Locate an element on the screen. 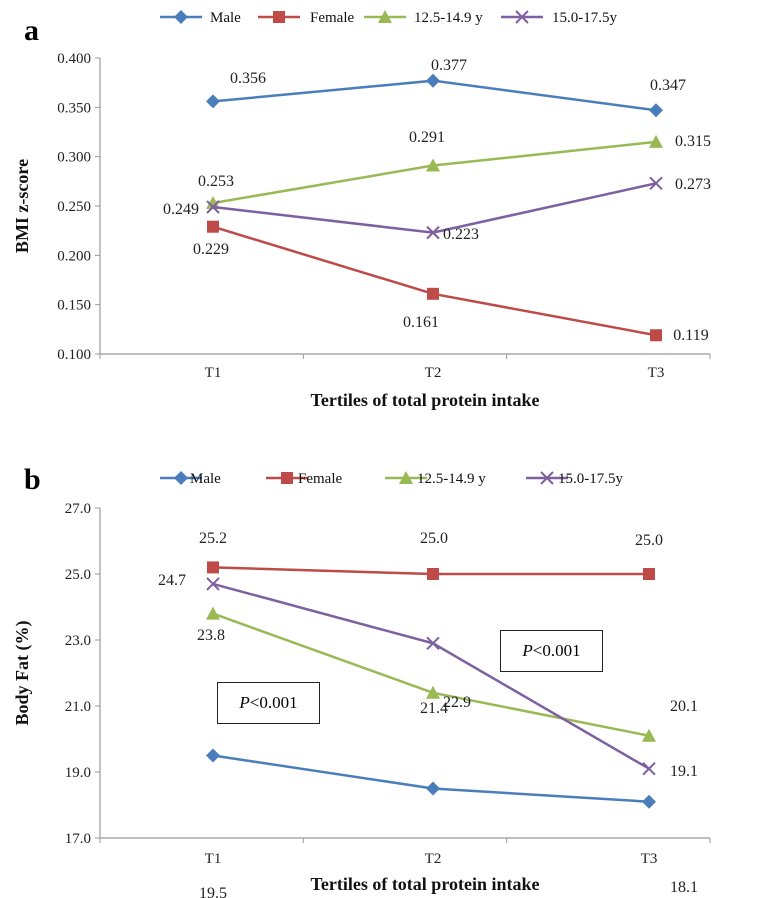  data-label: 24.7 is located at coordinates (172, 580).